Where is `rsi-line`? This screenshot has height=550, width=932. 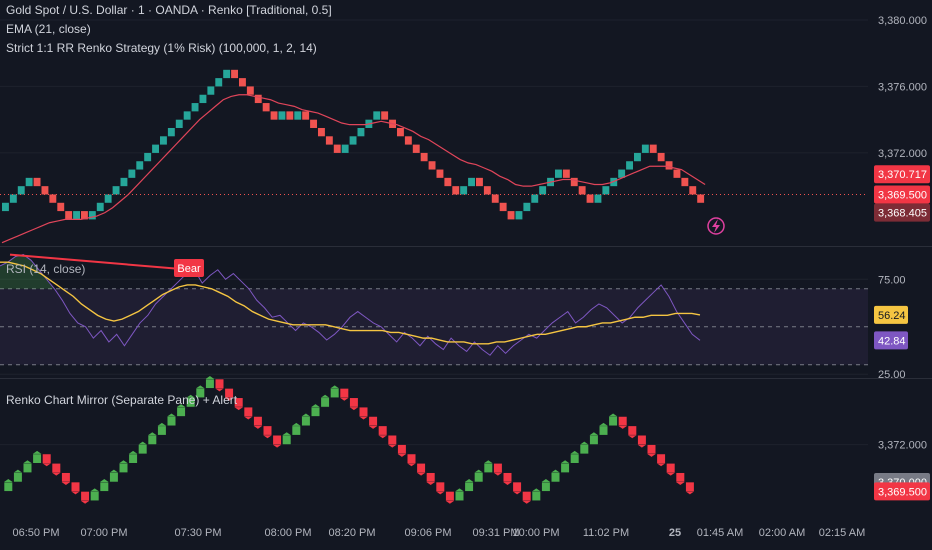
rsi-line is located at coordinates (350, 305).